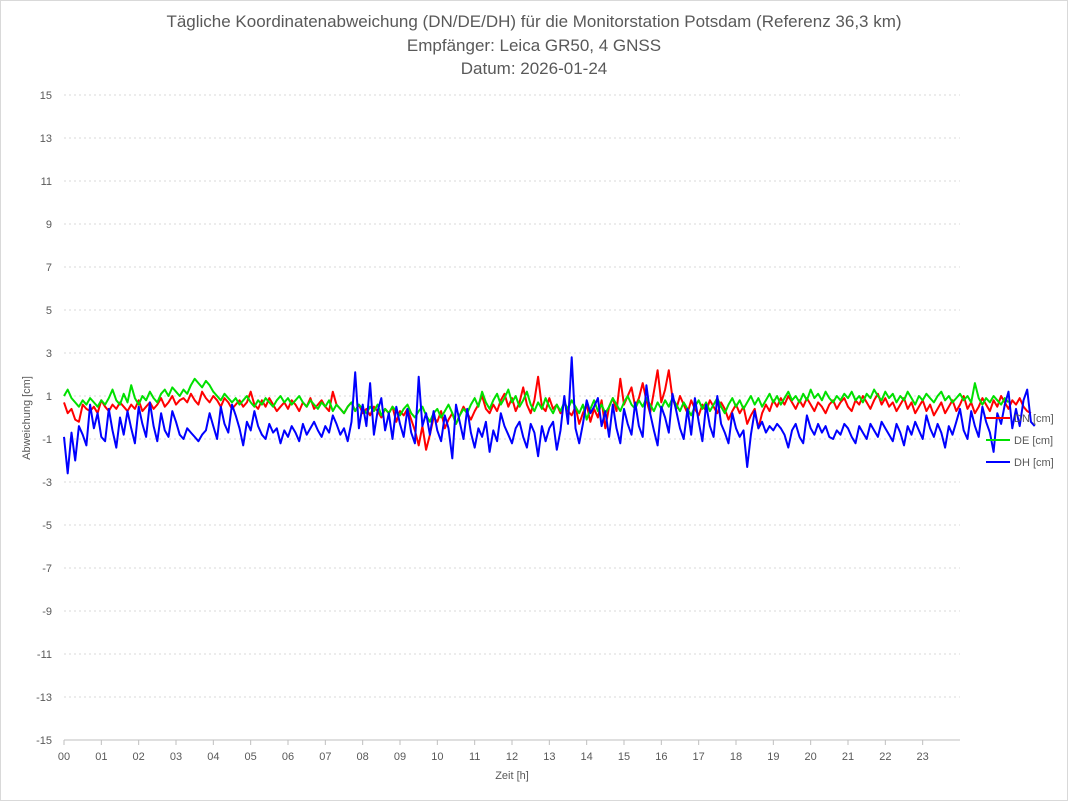 Image resolution: width=1068 pixels, height=801 pixels. What do you see at coordinates (46, 96) in the screenshot?
I see `y-tick-label: 15` at bounding box center [46, 96].